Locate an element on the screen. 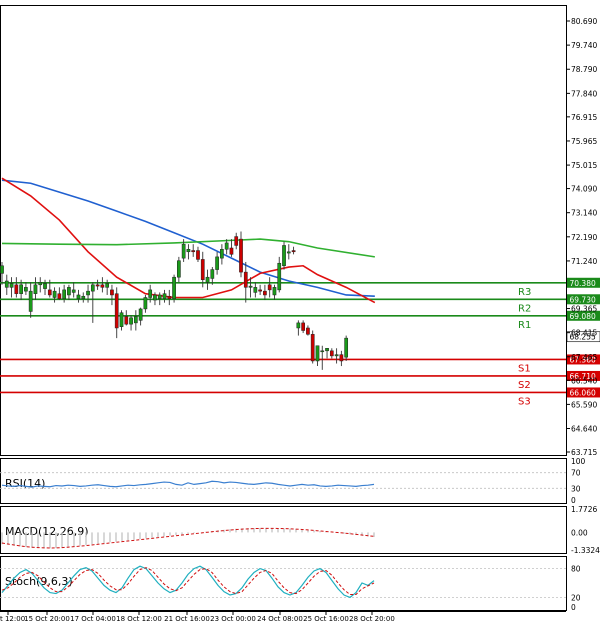  price-tick-label: 69.365 is located at coordinates (584, 309).